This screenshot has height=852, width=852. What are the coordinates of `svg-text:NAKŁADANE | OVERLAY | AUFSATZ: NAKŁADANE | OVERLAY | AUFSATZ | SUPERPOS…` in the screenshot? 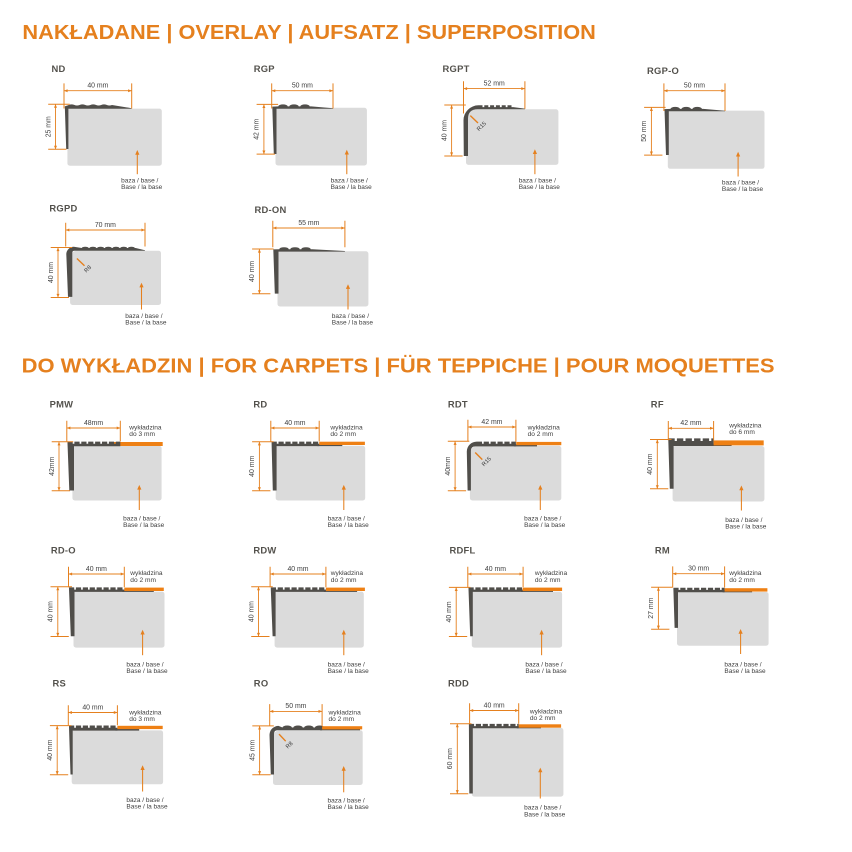 It's located at (309, 33).